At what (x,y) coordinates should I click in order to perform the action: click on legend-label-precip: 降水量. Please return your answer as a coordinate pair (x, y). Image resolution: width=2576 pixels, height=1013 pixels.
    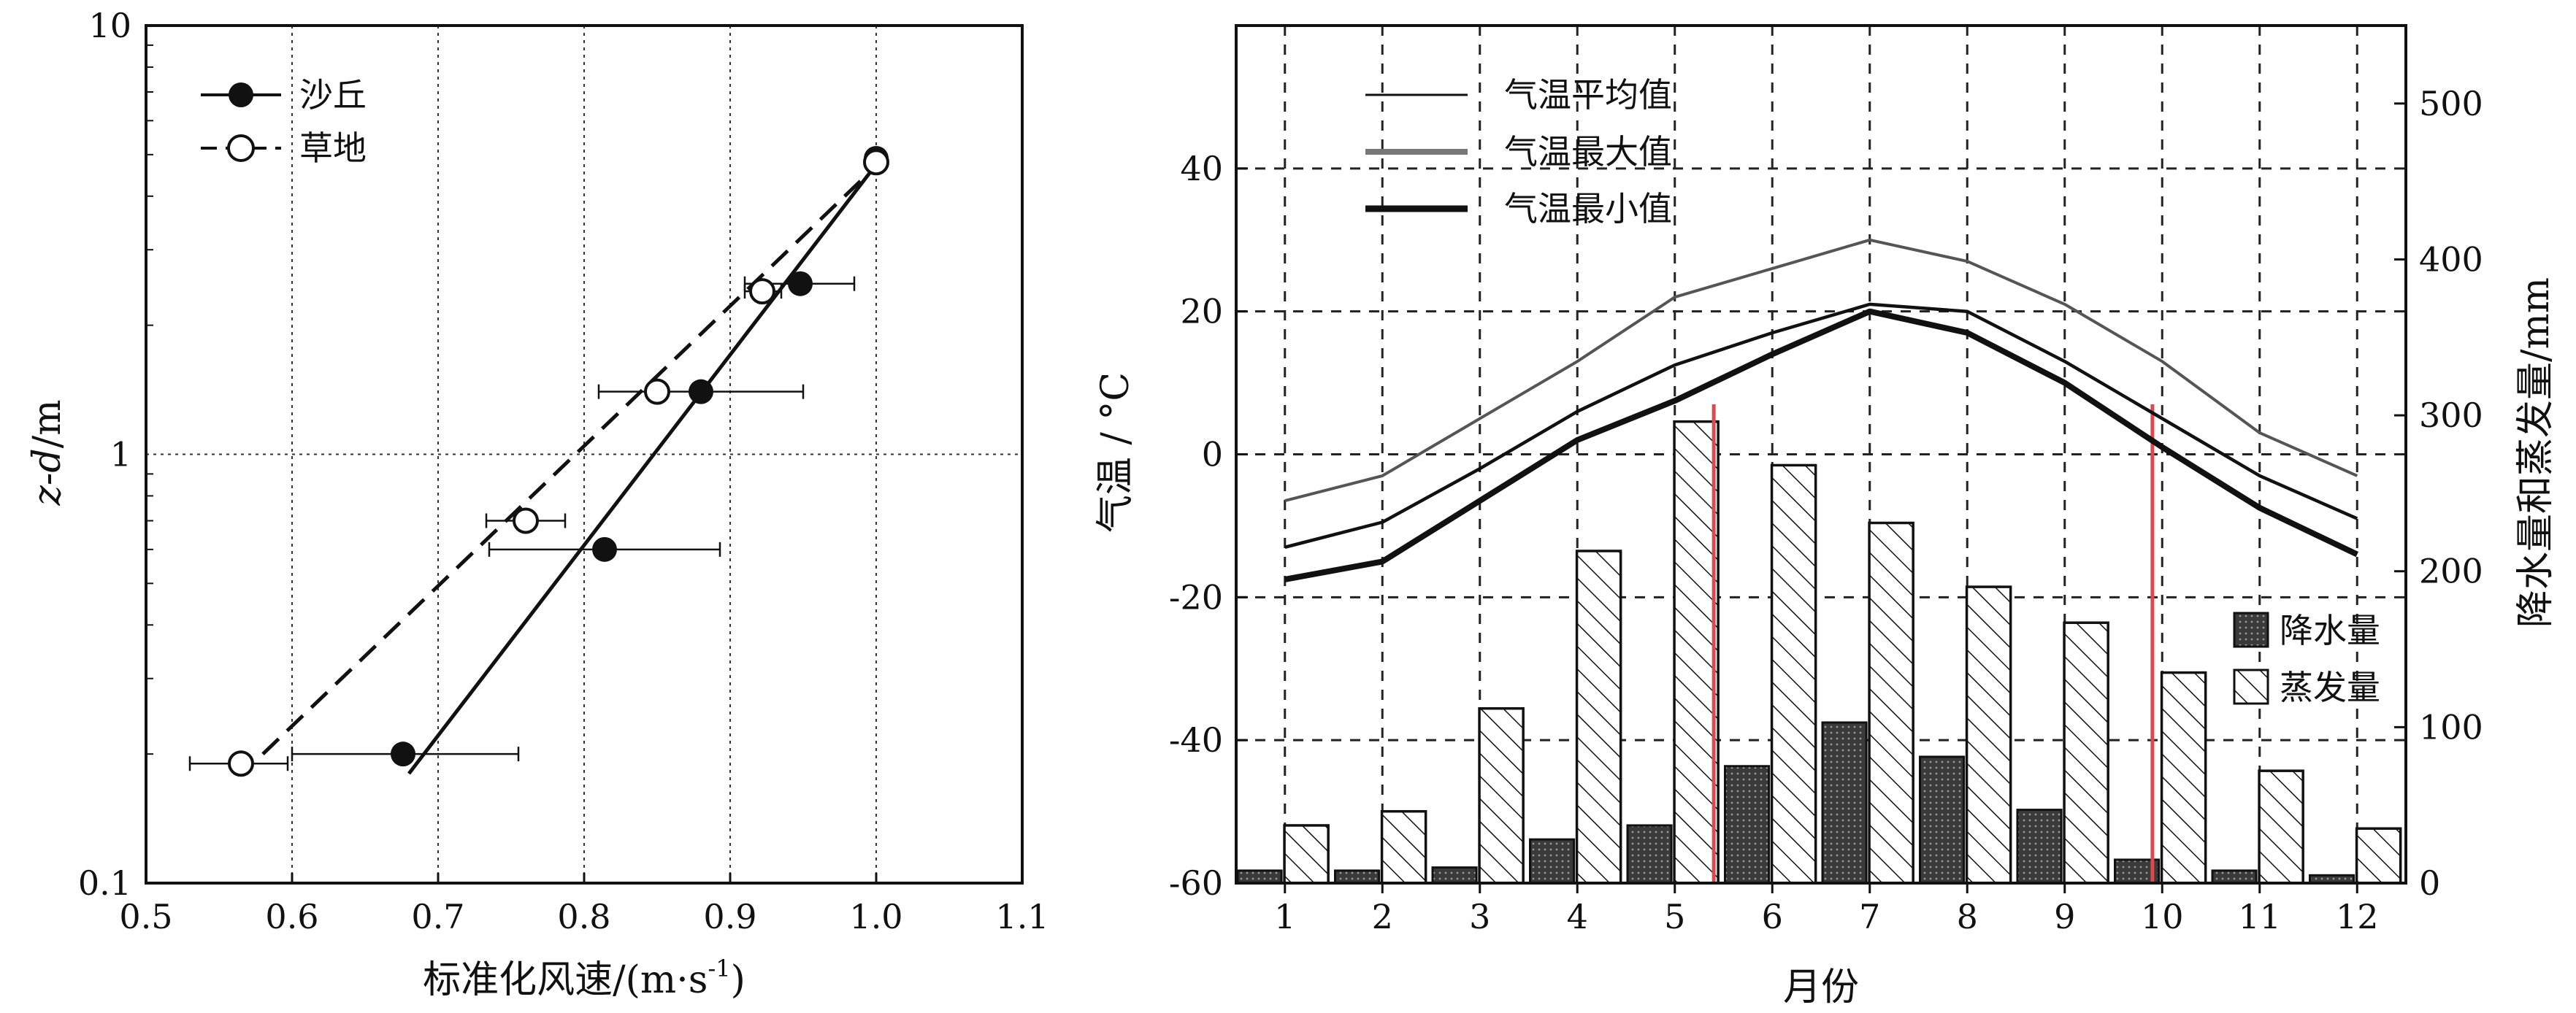
    Looking at the image, I should click on (2330, 630).